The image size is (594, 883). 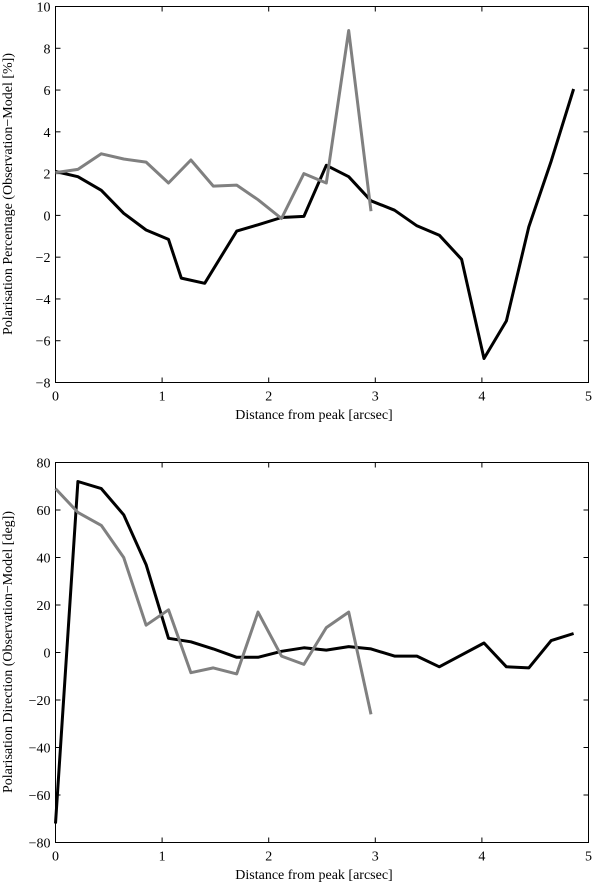 I want to click on bottom-y-tick-label: −80, so click(x=40, y=844).